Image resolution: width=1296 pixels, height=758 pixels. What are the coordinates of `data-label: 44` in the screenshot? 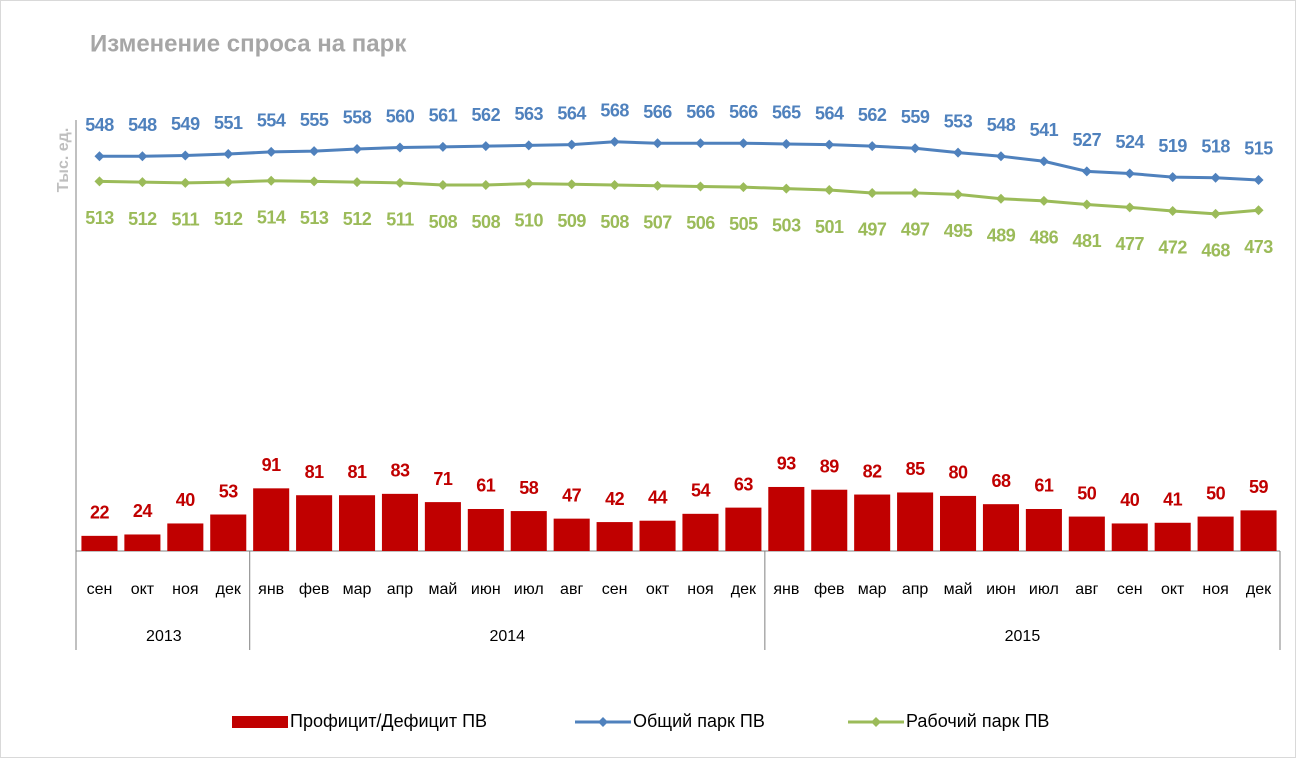 It's located at (658, 497).